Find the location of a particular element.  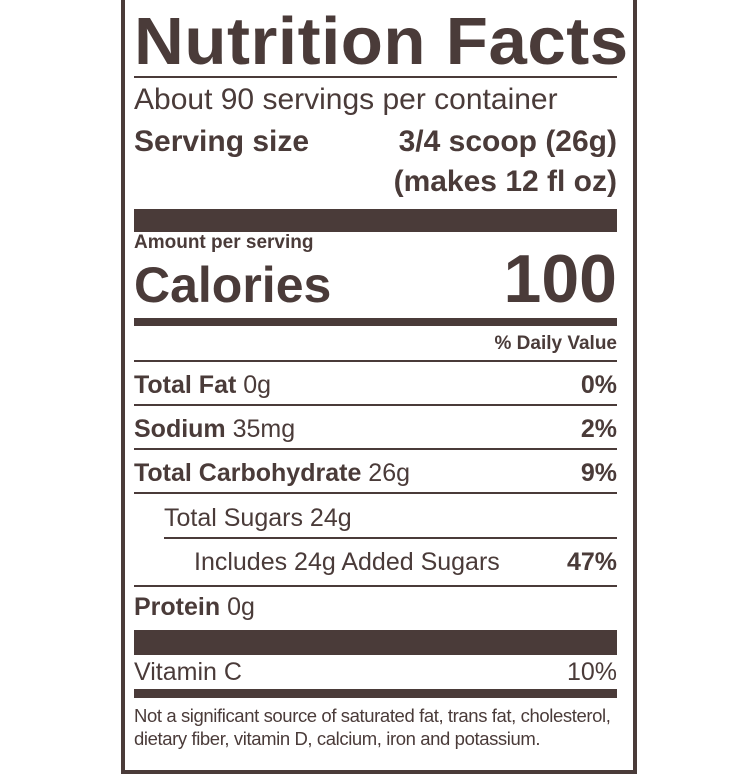

nutrient-label: Total Fat is located at coordinates (185, 385).